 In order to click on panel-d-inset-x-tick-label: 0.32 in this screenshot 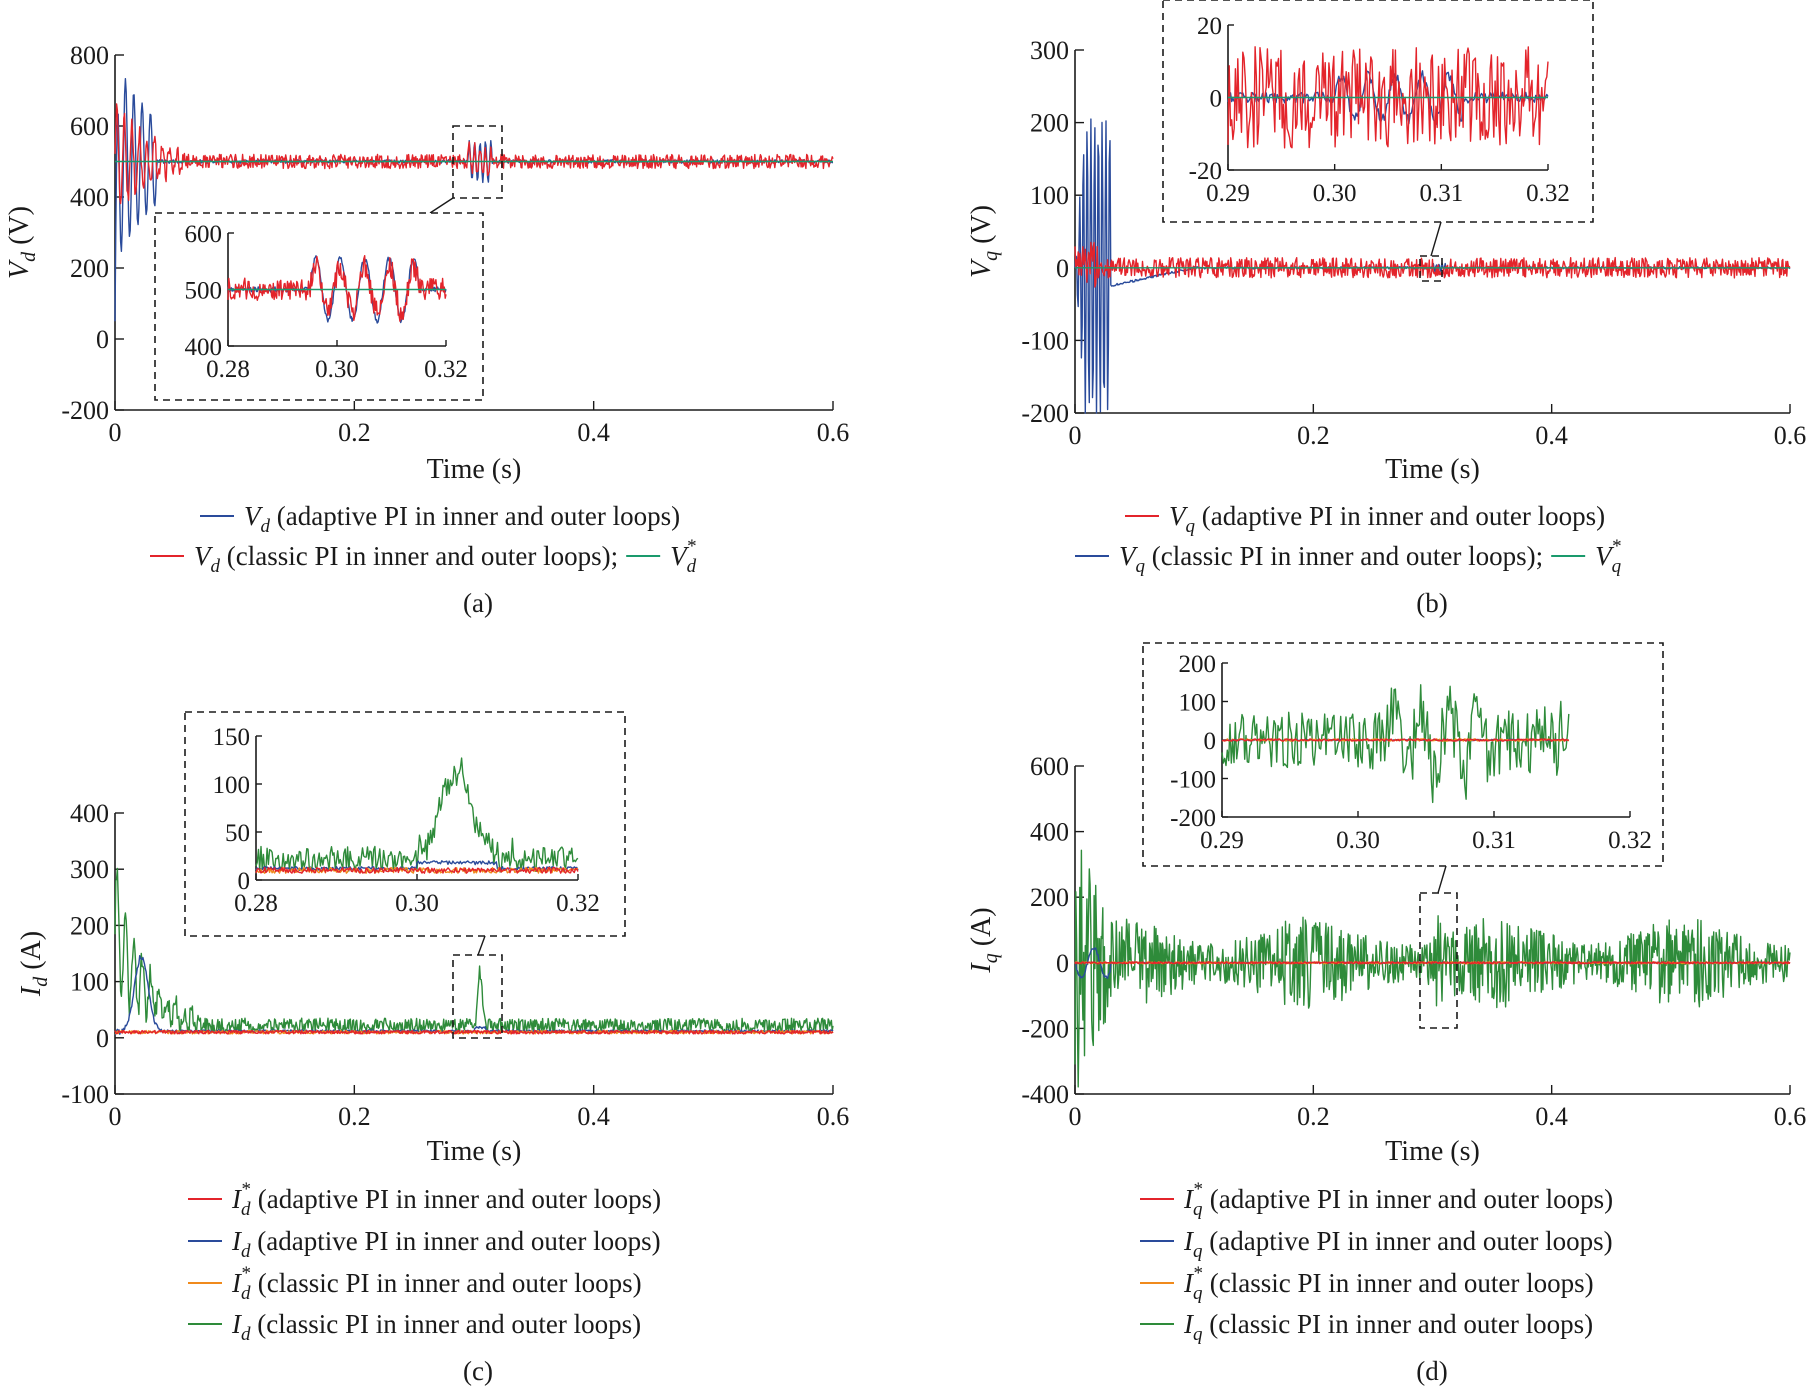, I will do `click(1630, 840)`.